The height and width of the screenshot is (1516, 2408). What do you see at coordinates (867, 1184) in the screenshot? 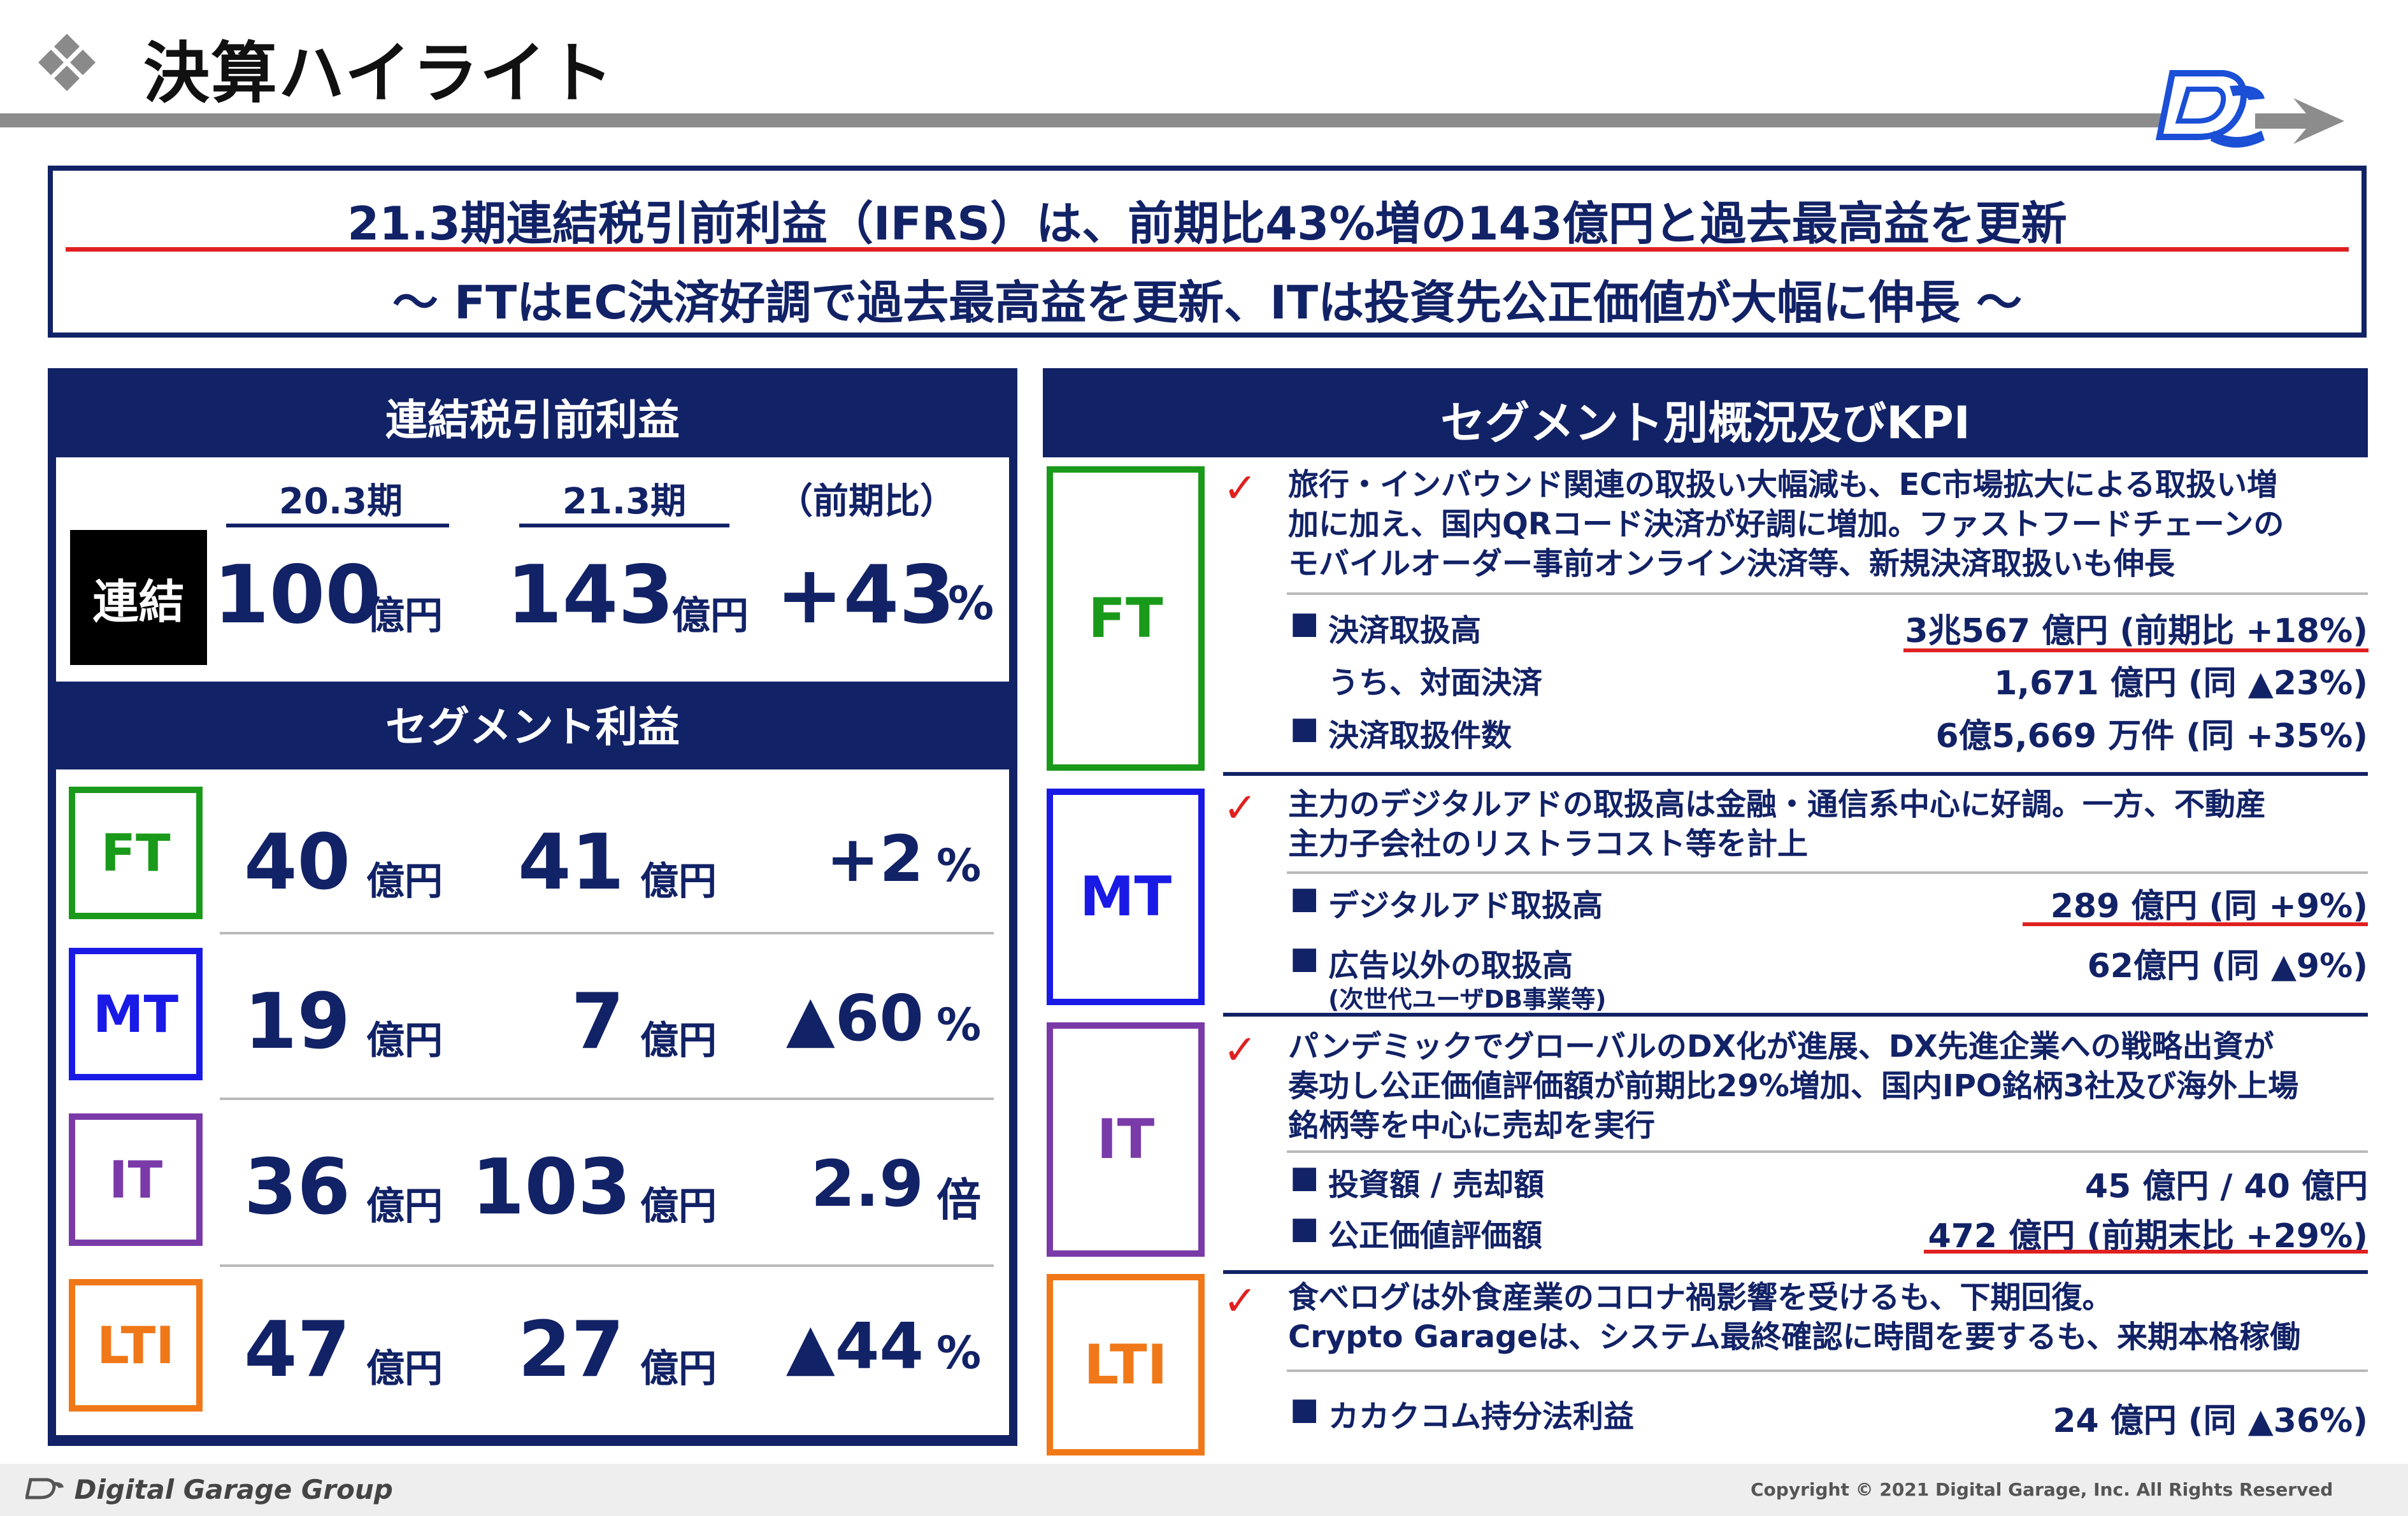
I see `it-change-value: 2.9` at bounding box center [867, 1184].